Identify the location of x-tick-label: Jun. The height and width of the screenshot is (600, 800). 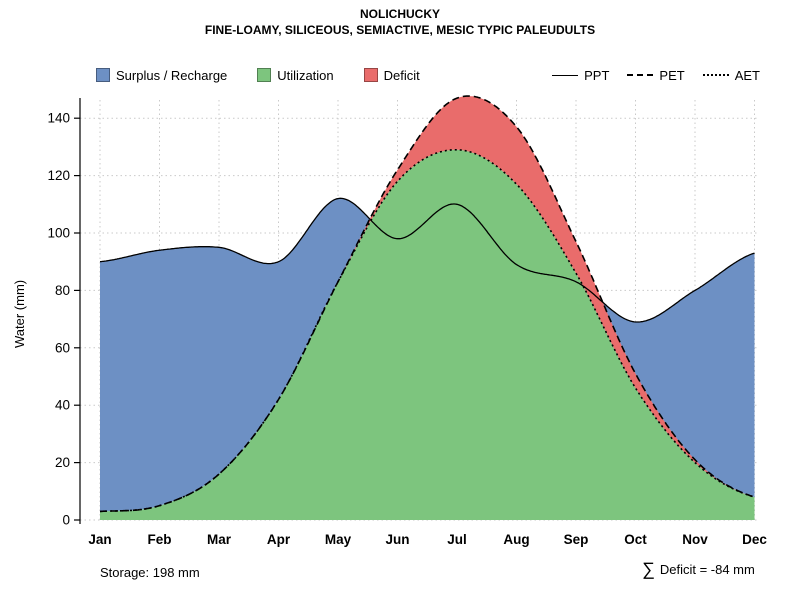
(397, 539).